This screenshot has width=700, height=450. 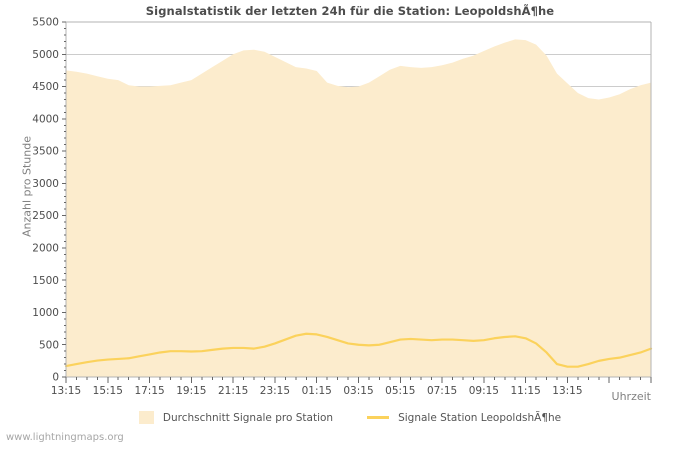 I want to click on legend-line-swatch-icon, so click(x=378, y=417).